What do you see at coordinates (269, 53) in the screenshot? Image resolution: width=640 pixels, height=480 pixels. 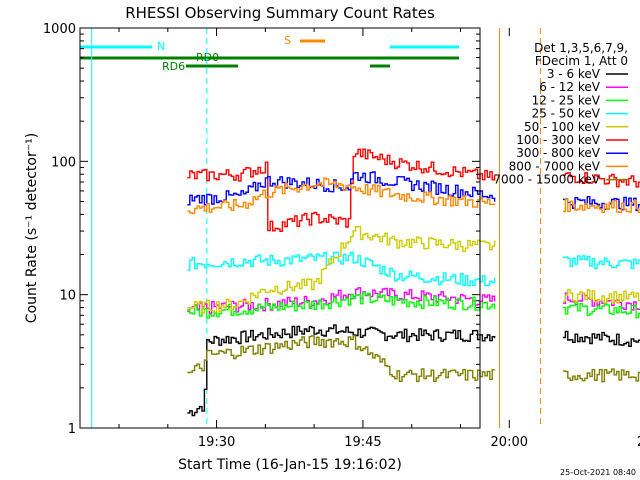 I see `observing-flags: N S RD0 RD6` at bounding box center [269, 53].